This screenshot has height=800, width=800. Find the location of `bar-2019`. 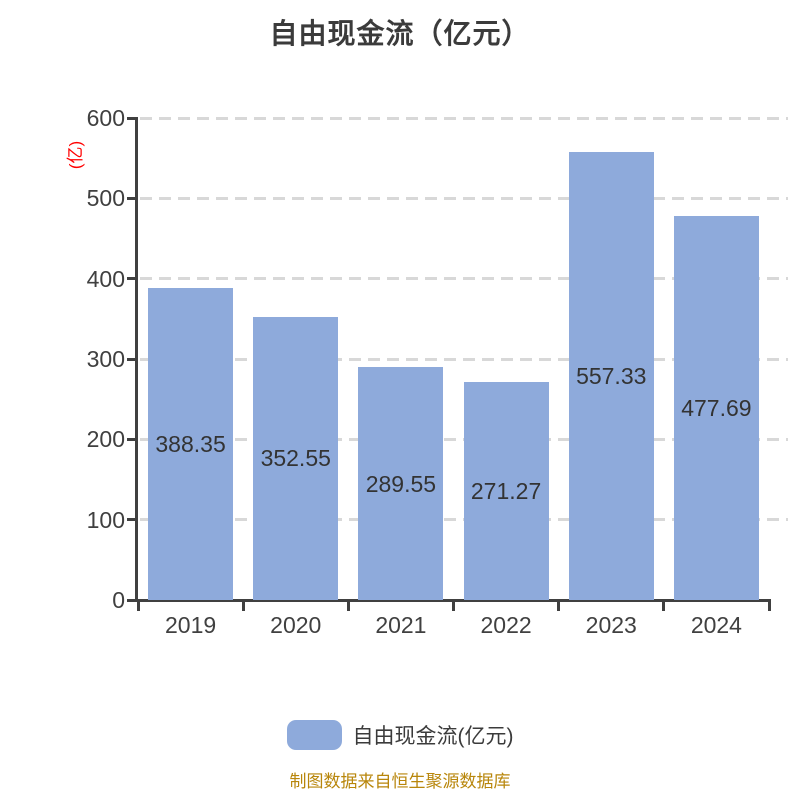

bar-2019 is located at coordinates (191, 444).